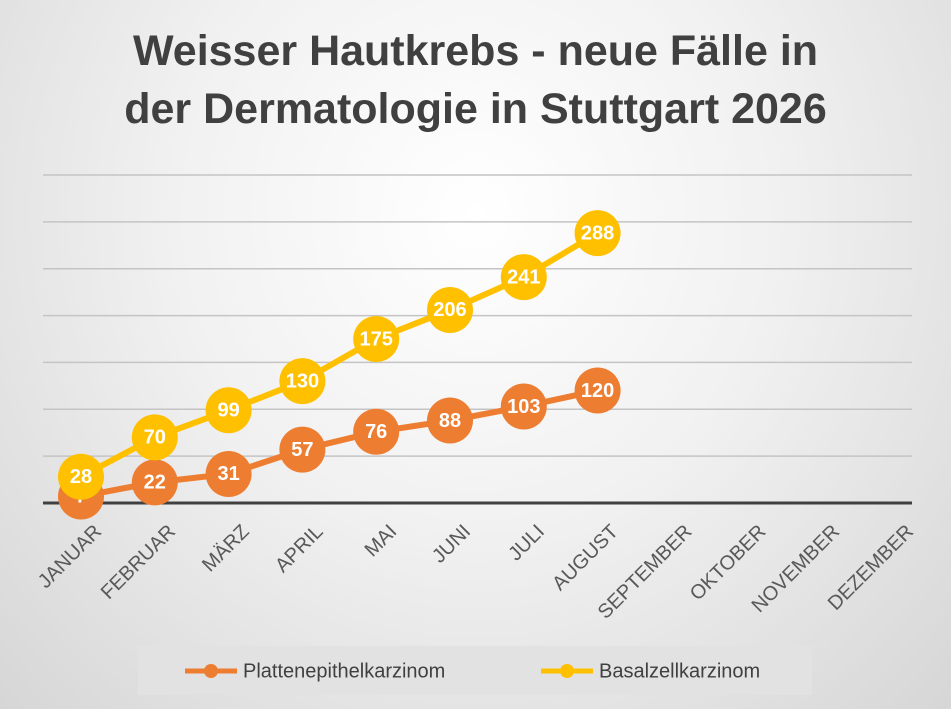 This screenshot has width=951, height=709. Describe the element at coordinates (475, 109) in the screenshot. I see `chart-title-line-2: der Dermatologie in Stuttgart 2026` at that location.